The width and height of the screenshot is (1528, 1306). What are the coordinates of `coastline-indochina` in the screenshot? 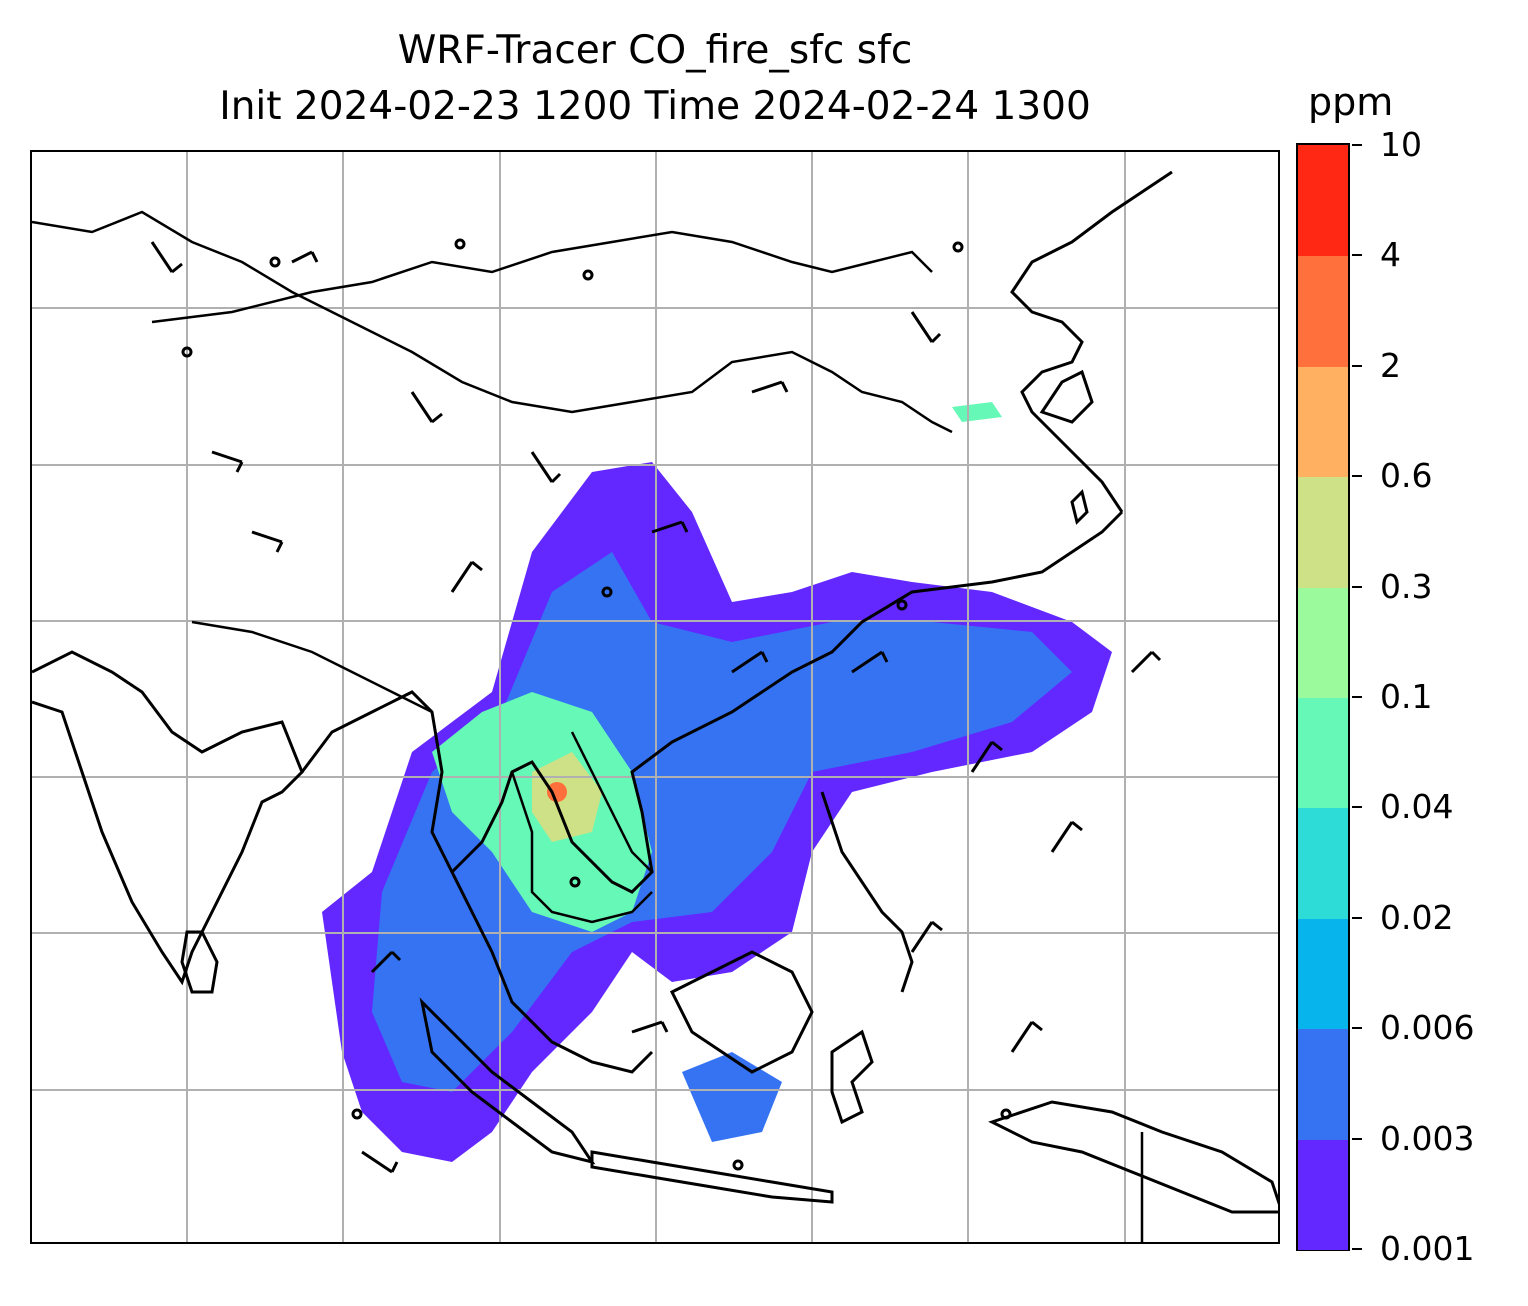 It's located at (787, 702).